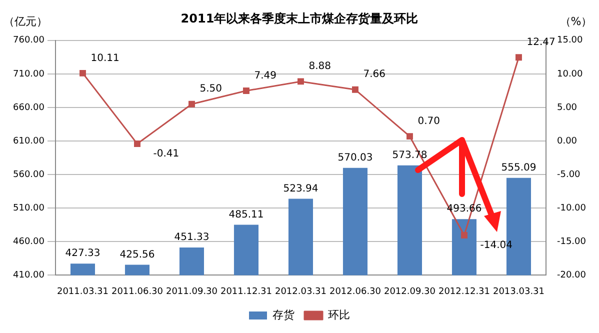 The image size is (599, 333). I want to click on data-label: 0.70, so click(429, 121).